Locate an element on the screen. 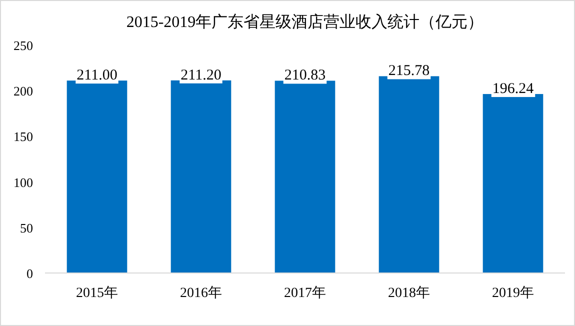 Image resolution: width=575 pixels, height=326 pixels. title: 2015-2019年广东省星级酒店营业收入统计（亿元） is located at coordinates (305, 22).